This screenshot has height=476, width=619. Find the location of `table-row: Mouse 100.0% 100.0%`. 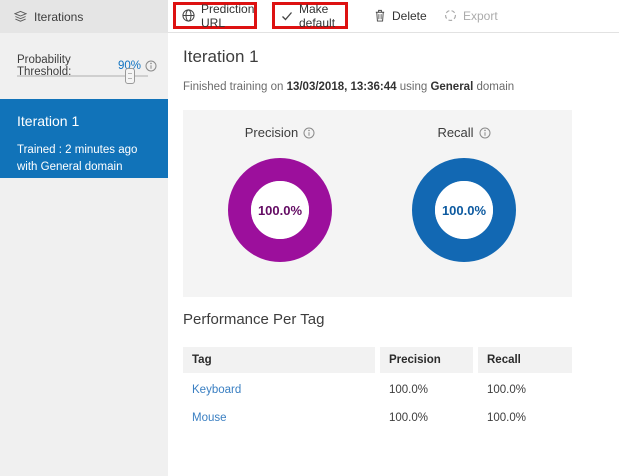

table-row: Mouse 100.0% 100.0% is located at coordinates (377, 418).